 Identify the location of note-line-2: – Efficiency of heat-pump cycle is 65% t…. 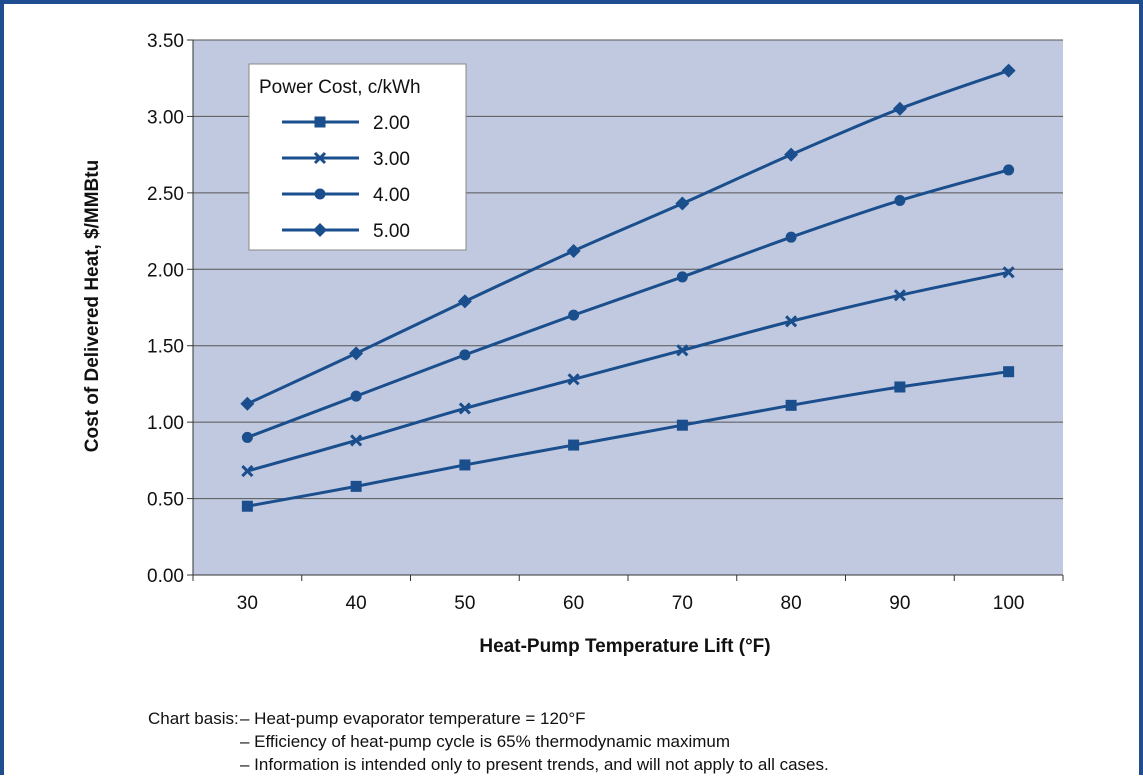
(485, 741).